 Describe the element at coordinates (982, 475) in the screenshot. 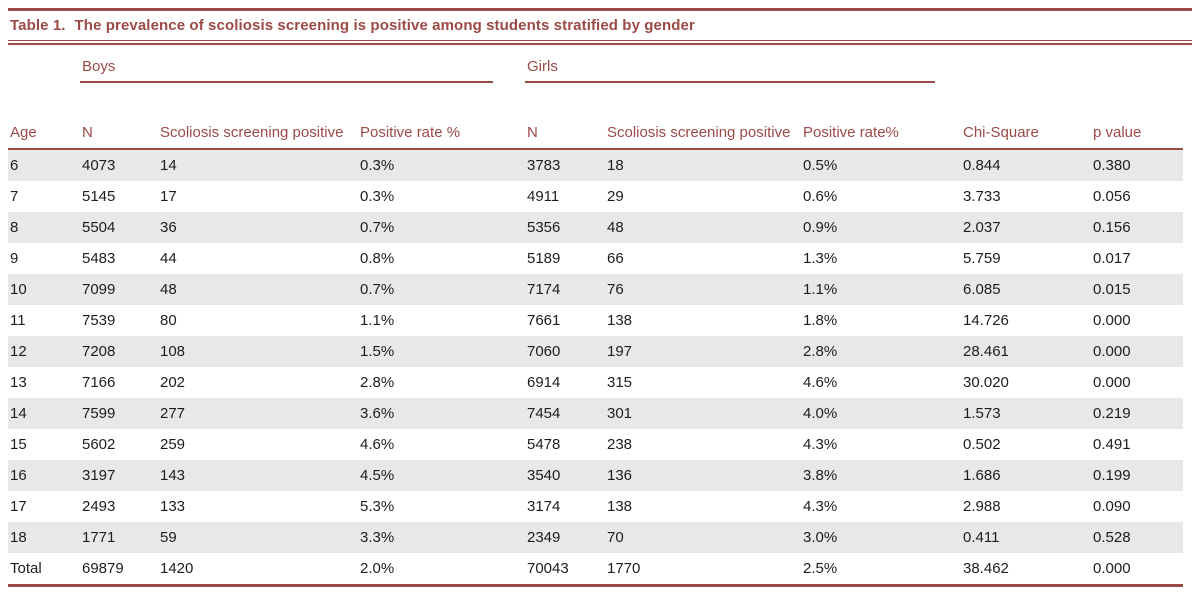

I see `chi-square-cell: 1.686` at that location.